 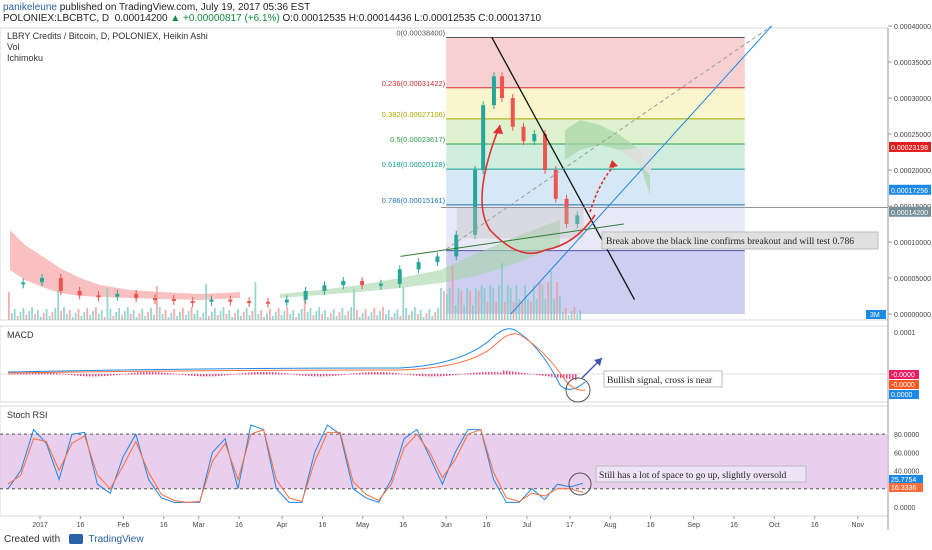 What do you see at coordinates (660, 380) in the screenshot?
I see `macd-annotation-text: Bullish signal, cross is near` at bounding box center [660, 380].